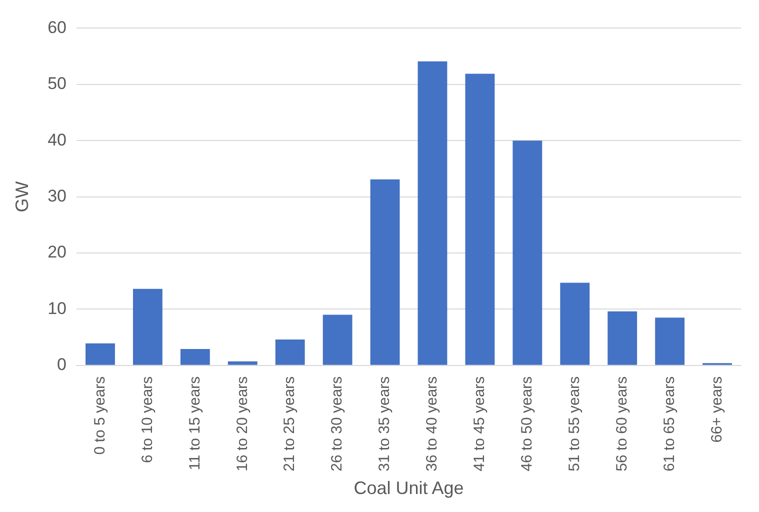 This screenshot has width=759, height=512. I want to click on y-tick-label: 40, so click(57, 140).